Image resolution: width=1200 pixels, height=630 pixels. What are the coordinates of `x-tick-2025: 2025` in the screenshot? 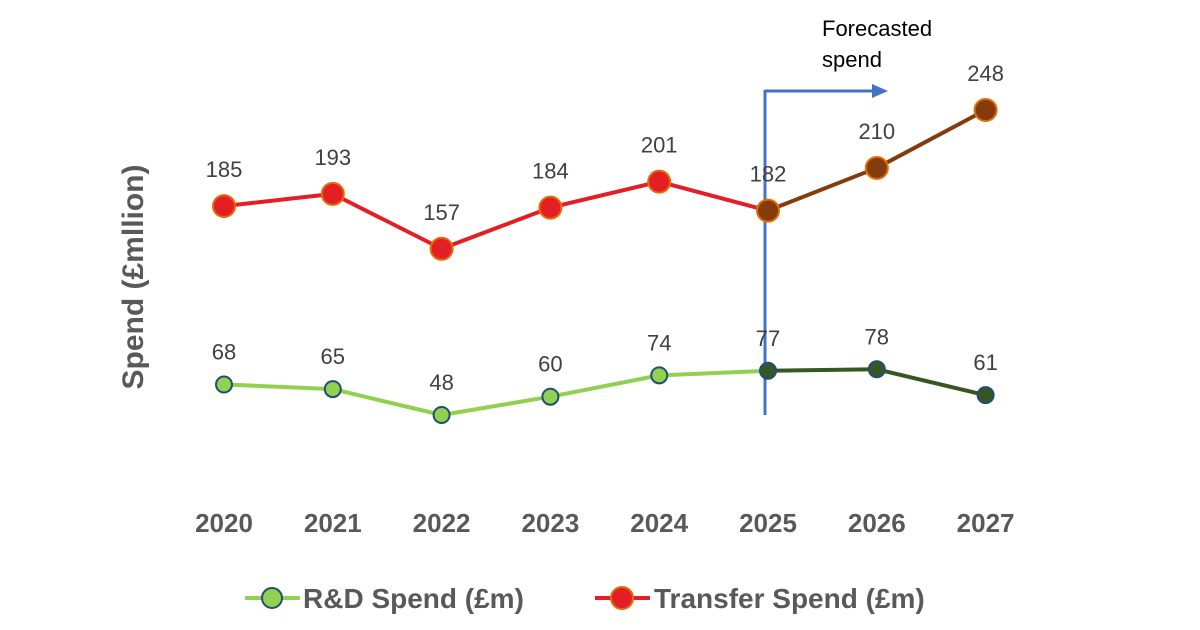 It's located at (768, 523).